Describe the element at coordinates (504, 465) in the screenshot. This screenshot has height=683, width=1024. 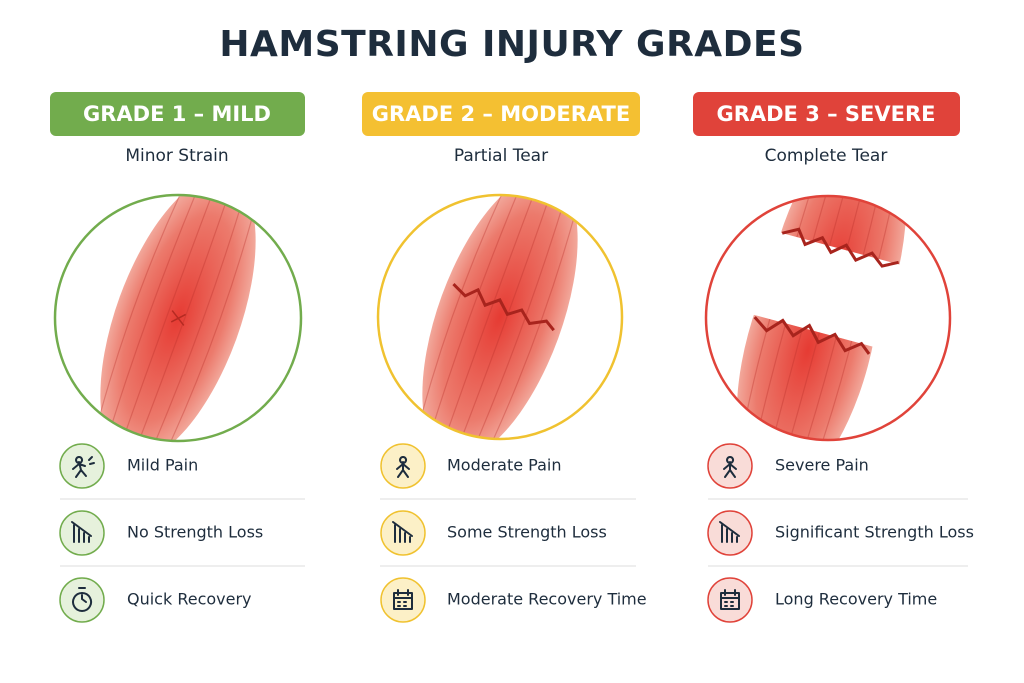
I see `item-text: Moderate Pain` at that location.